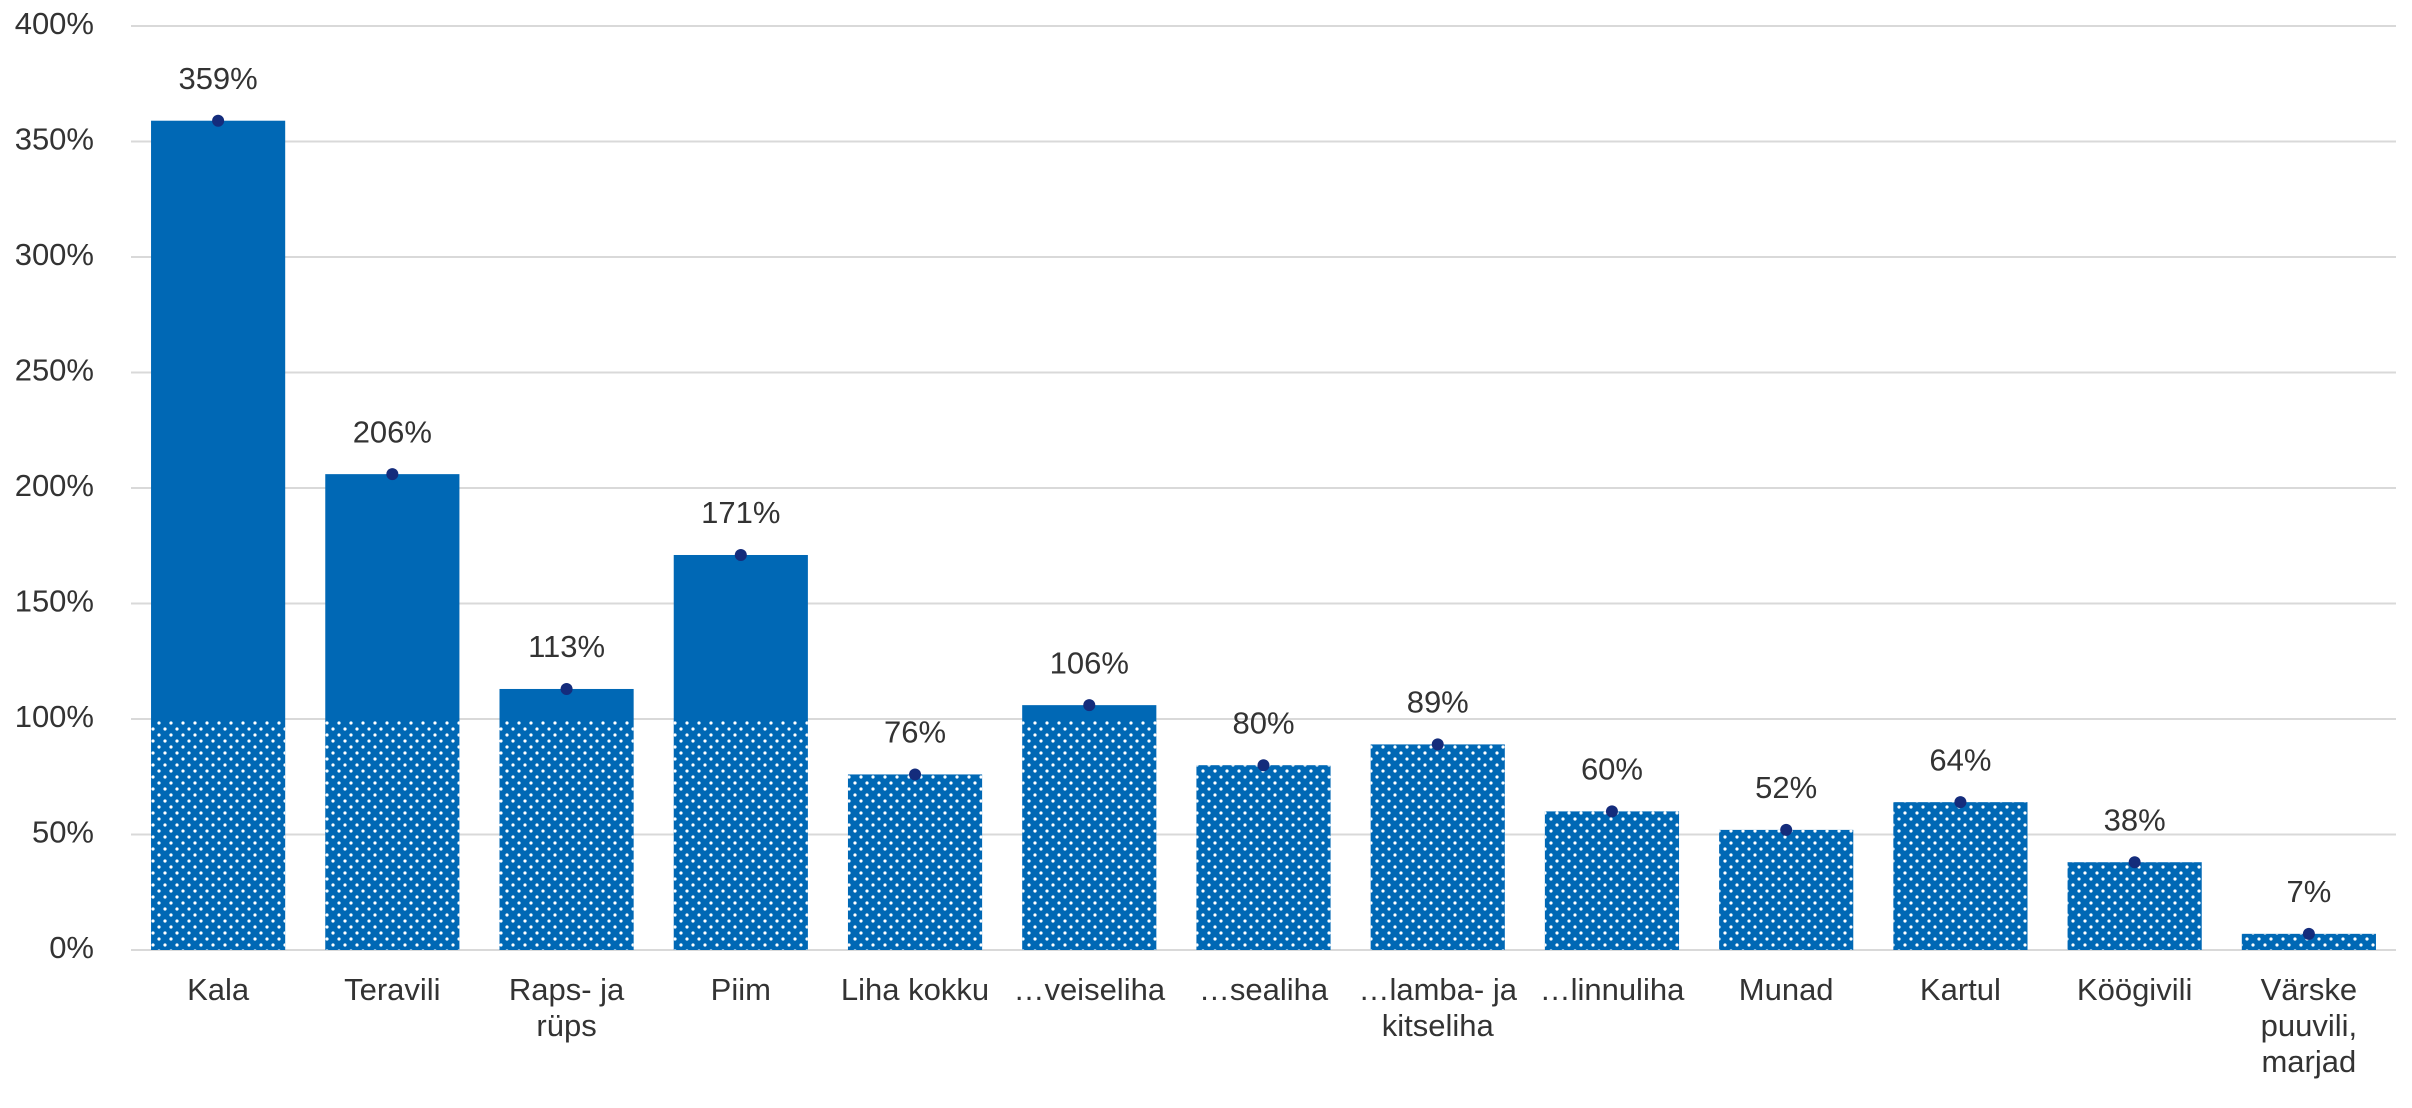 Image resolution: width=2412 pixels, height=1108 pixels. I want to click on x-tick-label: Köögivili, so click(2134, 989).